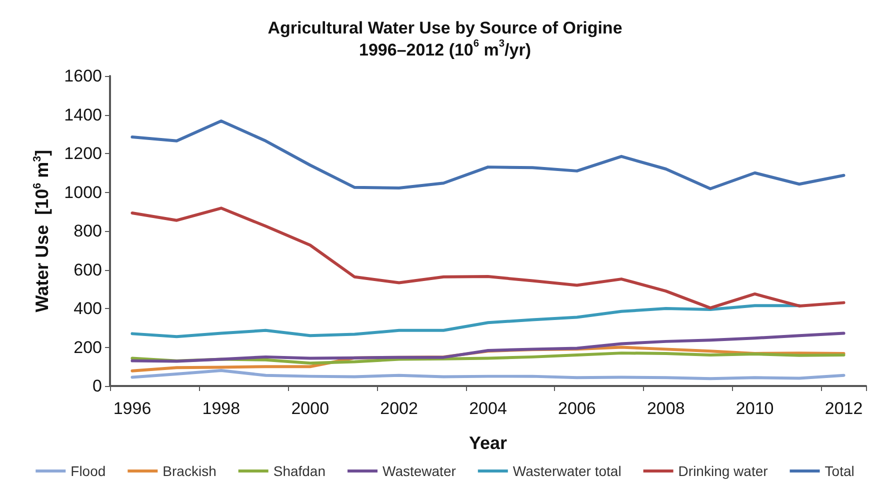 Image resolution: width=890 pixels, height=495 pixels. Describe the element at coordinates (88, 270) in the screenshot. I see `y-tick-label: 600` at that location.